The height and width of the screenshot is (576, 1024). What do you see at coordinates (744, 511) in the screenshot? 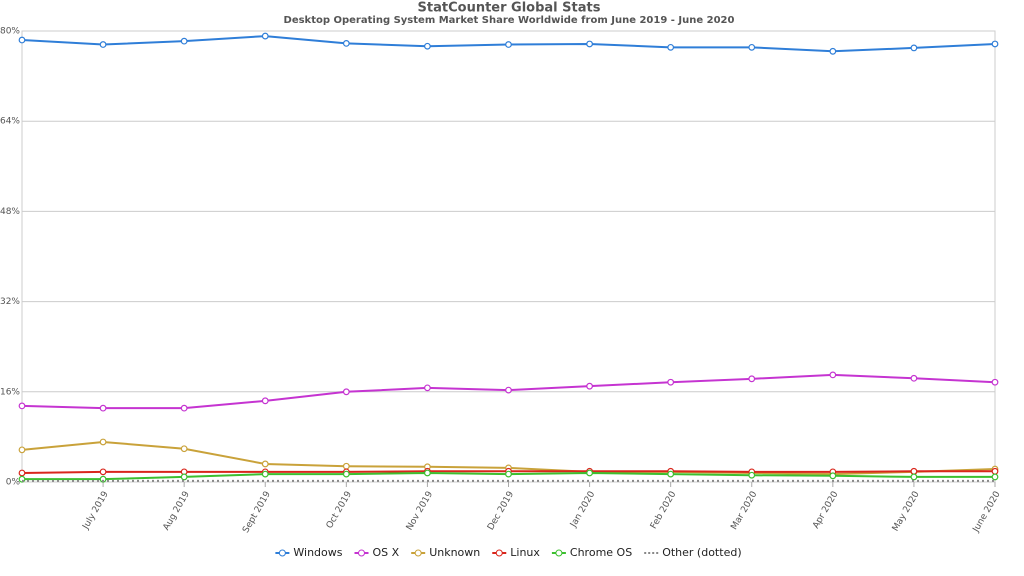
I see `x-tick-label: Mar 2020` at bounding box center [744, 511].